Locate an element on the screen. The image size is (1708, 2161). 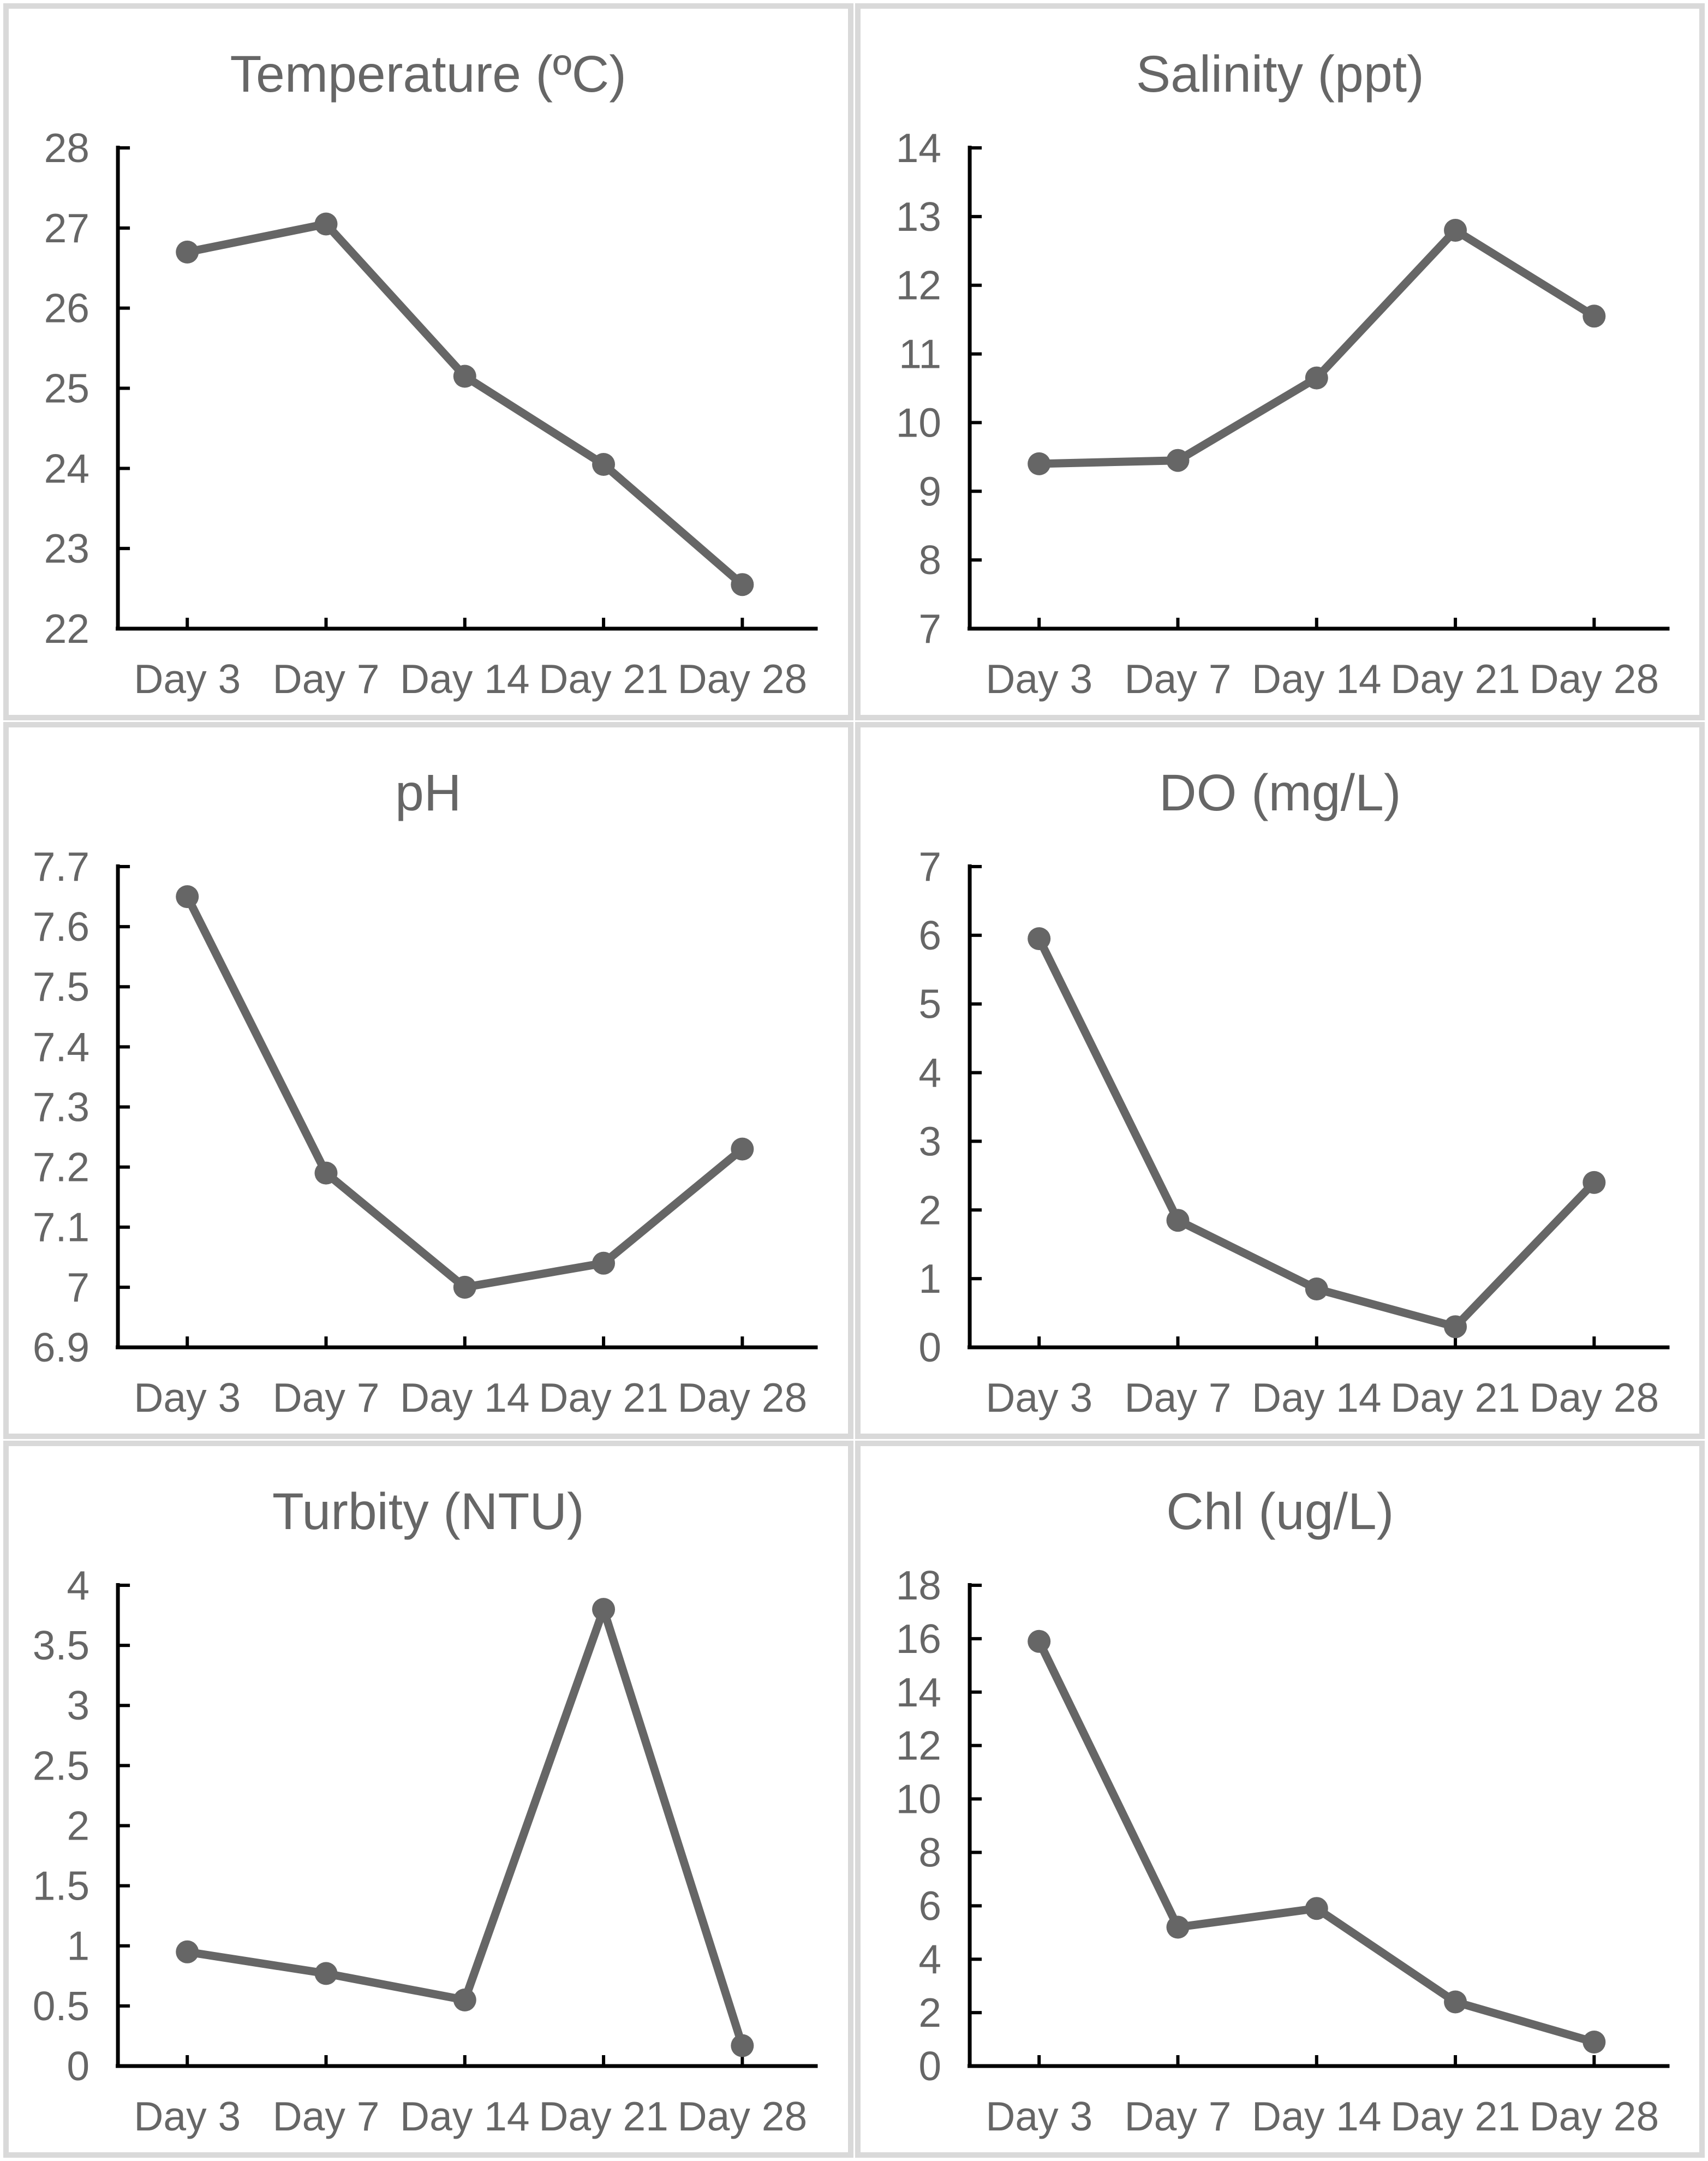
y-tick-label: 13 is located at coordinates (918, 217).